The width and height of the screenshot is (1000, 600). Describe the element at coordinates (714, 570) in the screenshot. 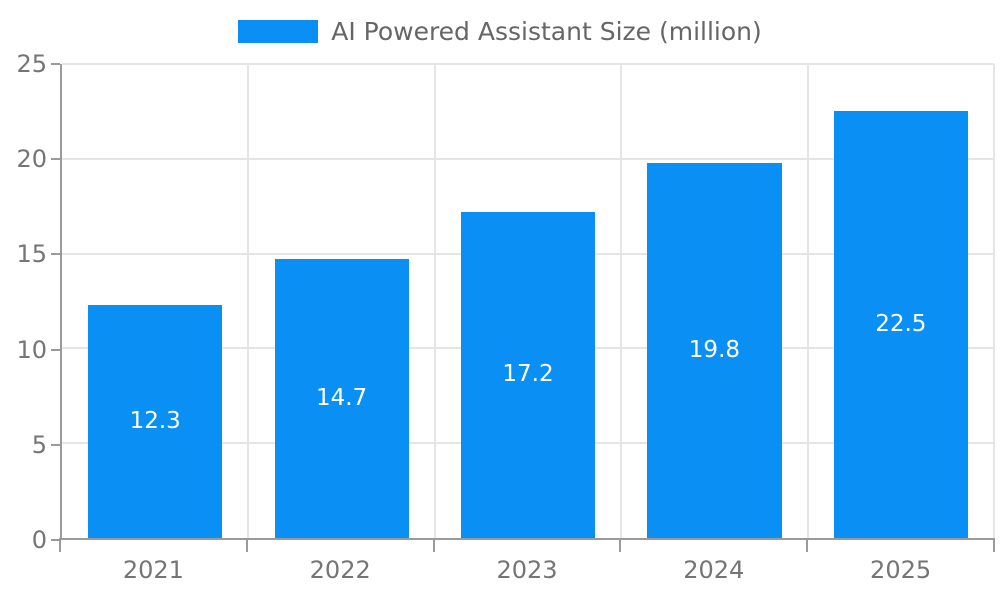

I see `x-axis-category-label: 2024` at that location.